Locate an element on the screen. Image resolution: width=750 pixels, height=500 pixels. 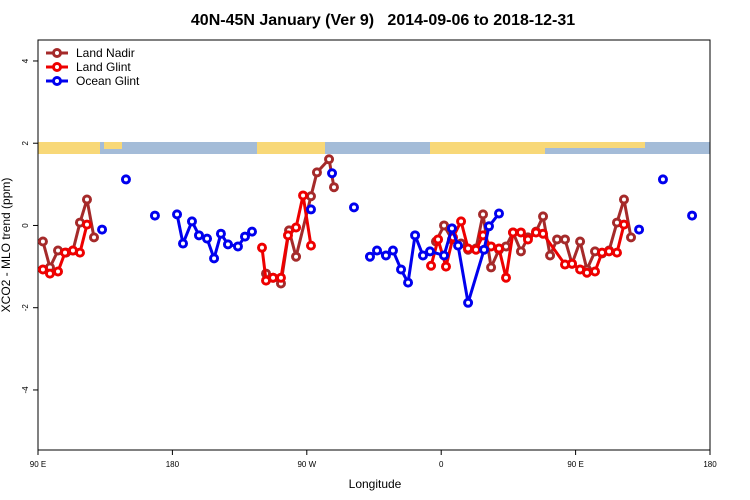
x-tick-label: 90 W is located at coordinates (306, 464).